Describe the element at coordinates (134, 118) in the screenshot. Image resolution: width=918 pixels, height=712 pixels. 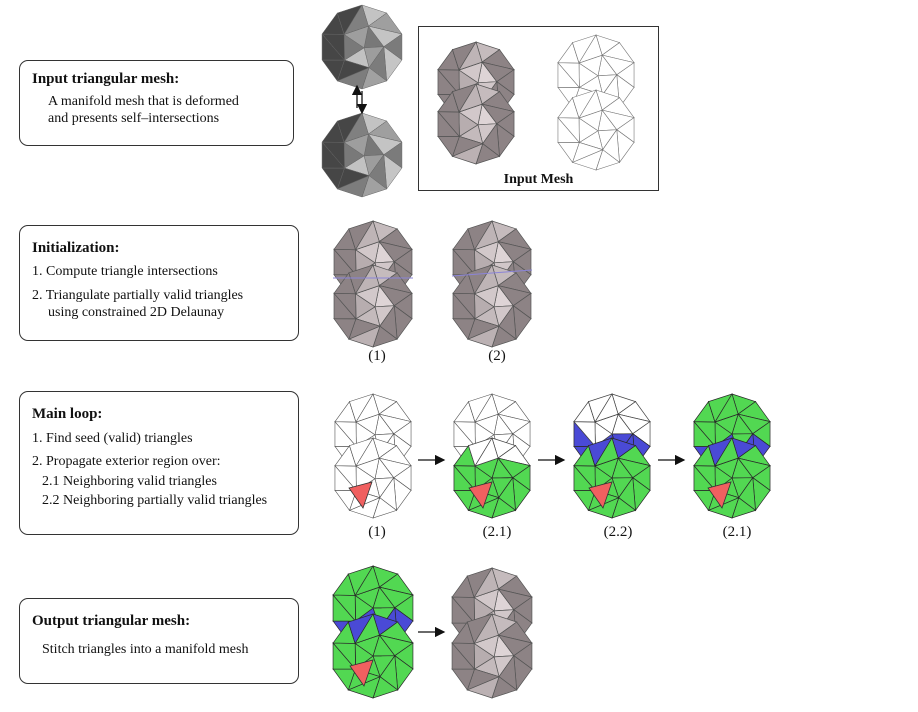
I see `step-line: and presents self–intersections` at that location.